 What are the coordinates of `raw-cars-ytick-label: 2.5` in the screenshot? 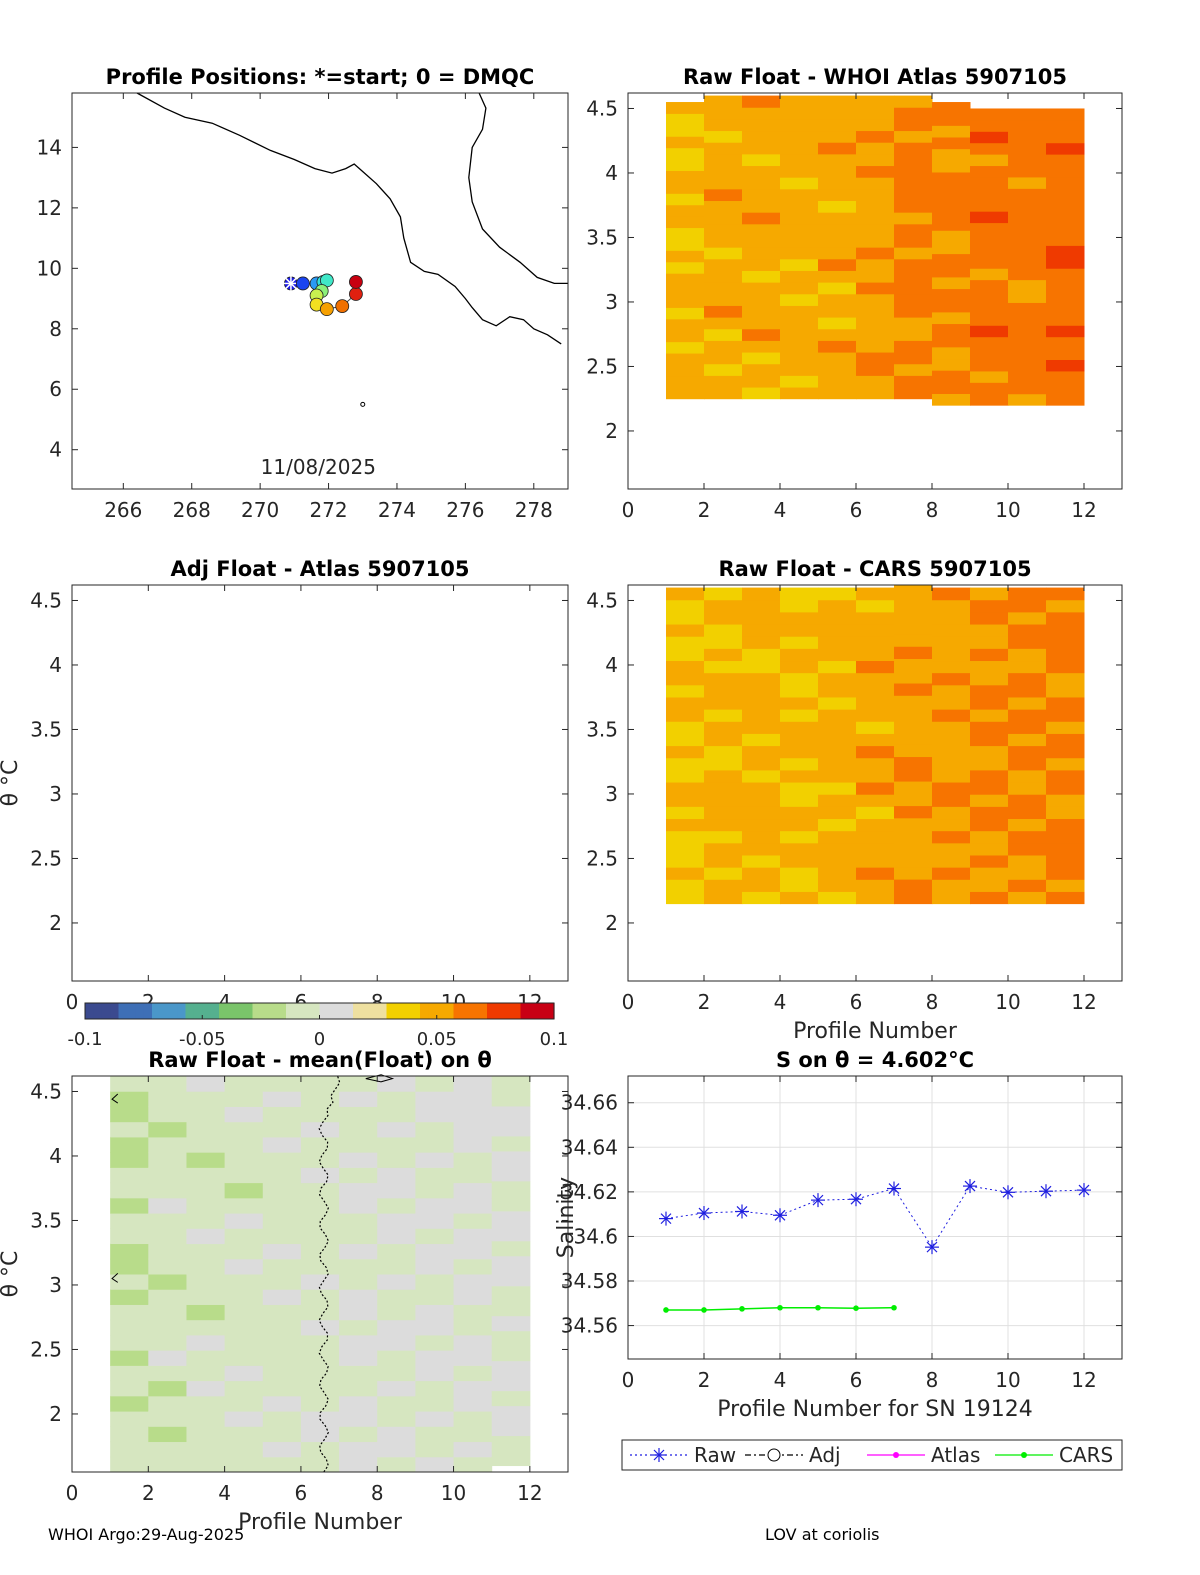 It's located at (602, 858).